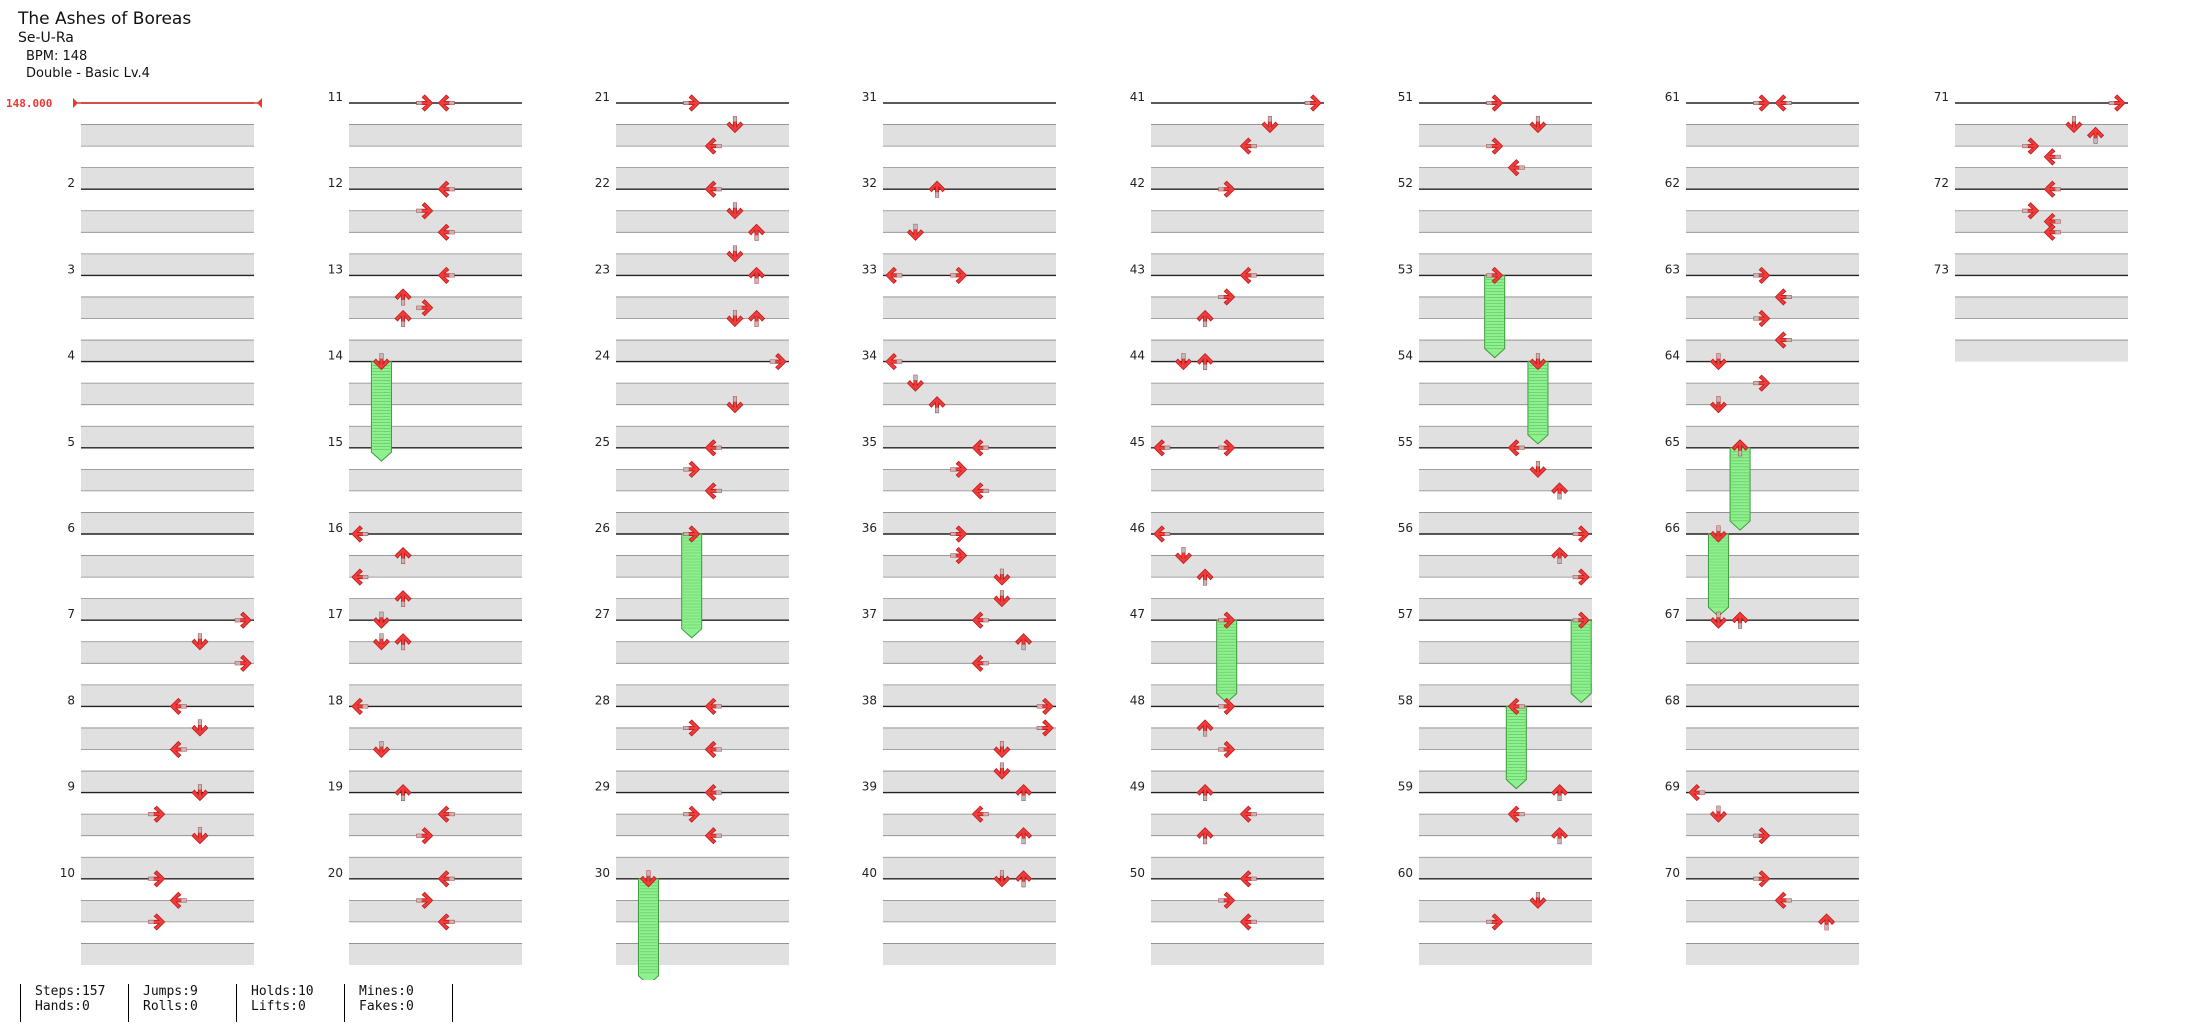 The image size is (2198, 1024). Describe the element at coordinates (1137, 183) in the screenshot. I see `measure-number: 42` at that location.